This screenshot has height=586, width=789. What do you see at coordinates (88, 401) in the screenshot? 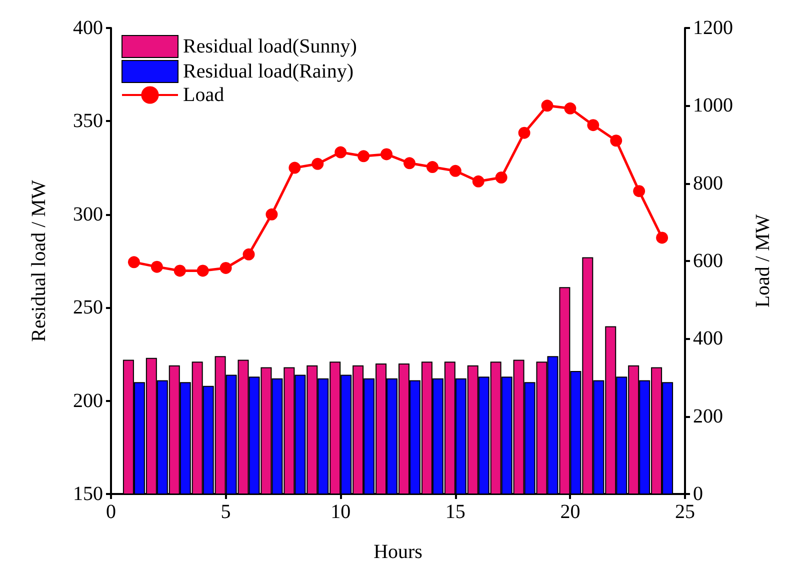
I see `y-tick-label: 200` at bounding box center [88, 401].